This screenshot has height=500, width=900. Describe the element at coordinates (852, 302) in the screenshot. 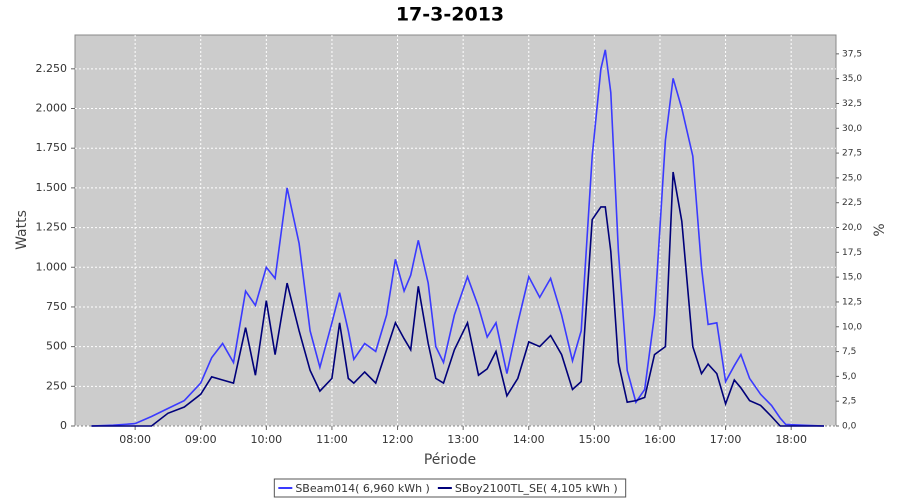

I see `y2-tick-label: 12,5` at that location.